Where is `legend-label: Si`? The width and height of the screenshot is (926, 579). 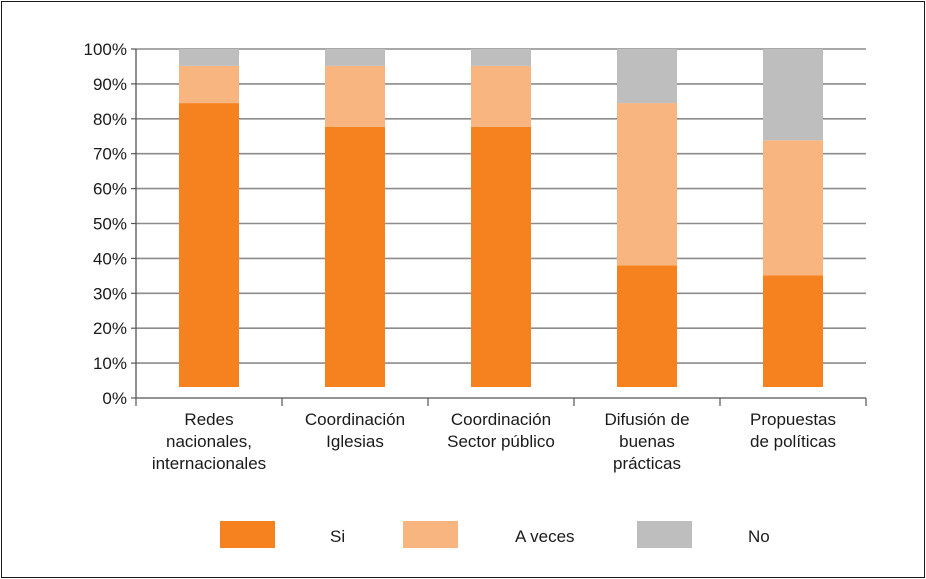
legend-label: Si is located at coordinates (337, 536).